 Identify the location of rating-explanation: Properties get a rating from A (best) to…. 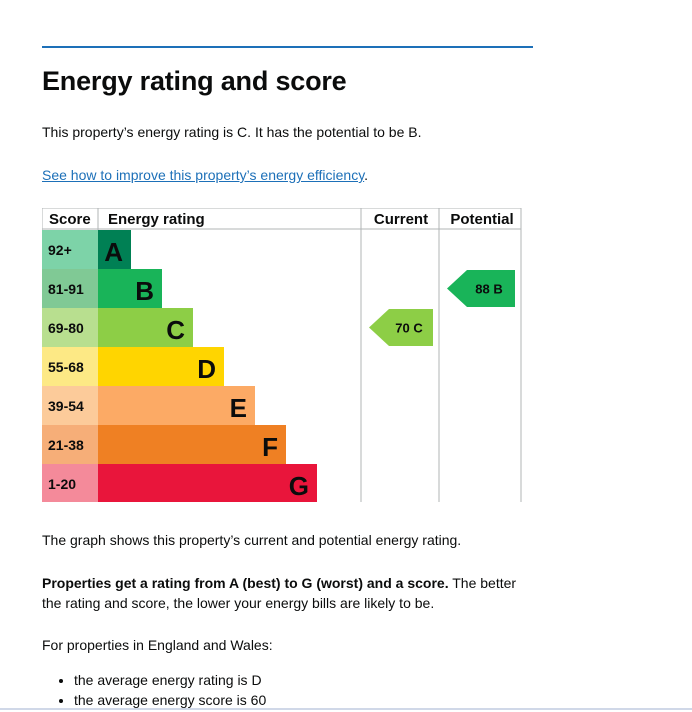
(287, 593).